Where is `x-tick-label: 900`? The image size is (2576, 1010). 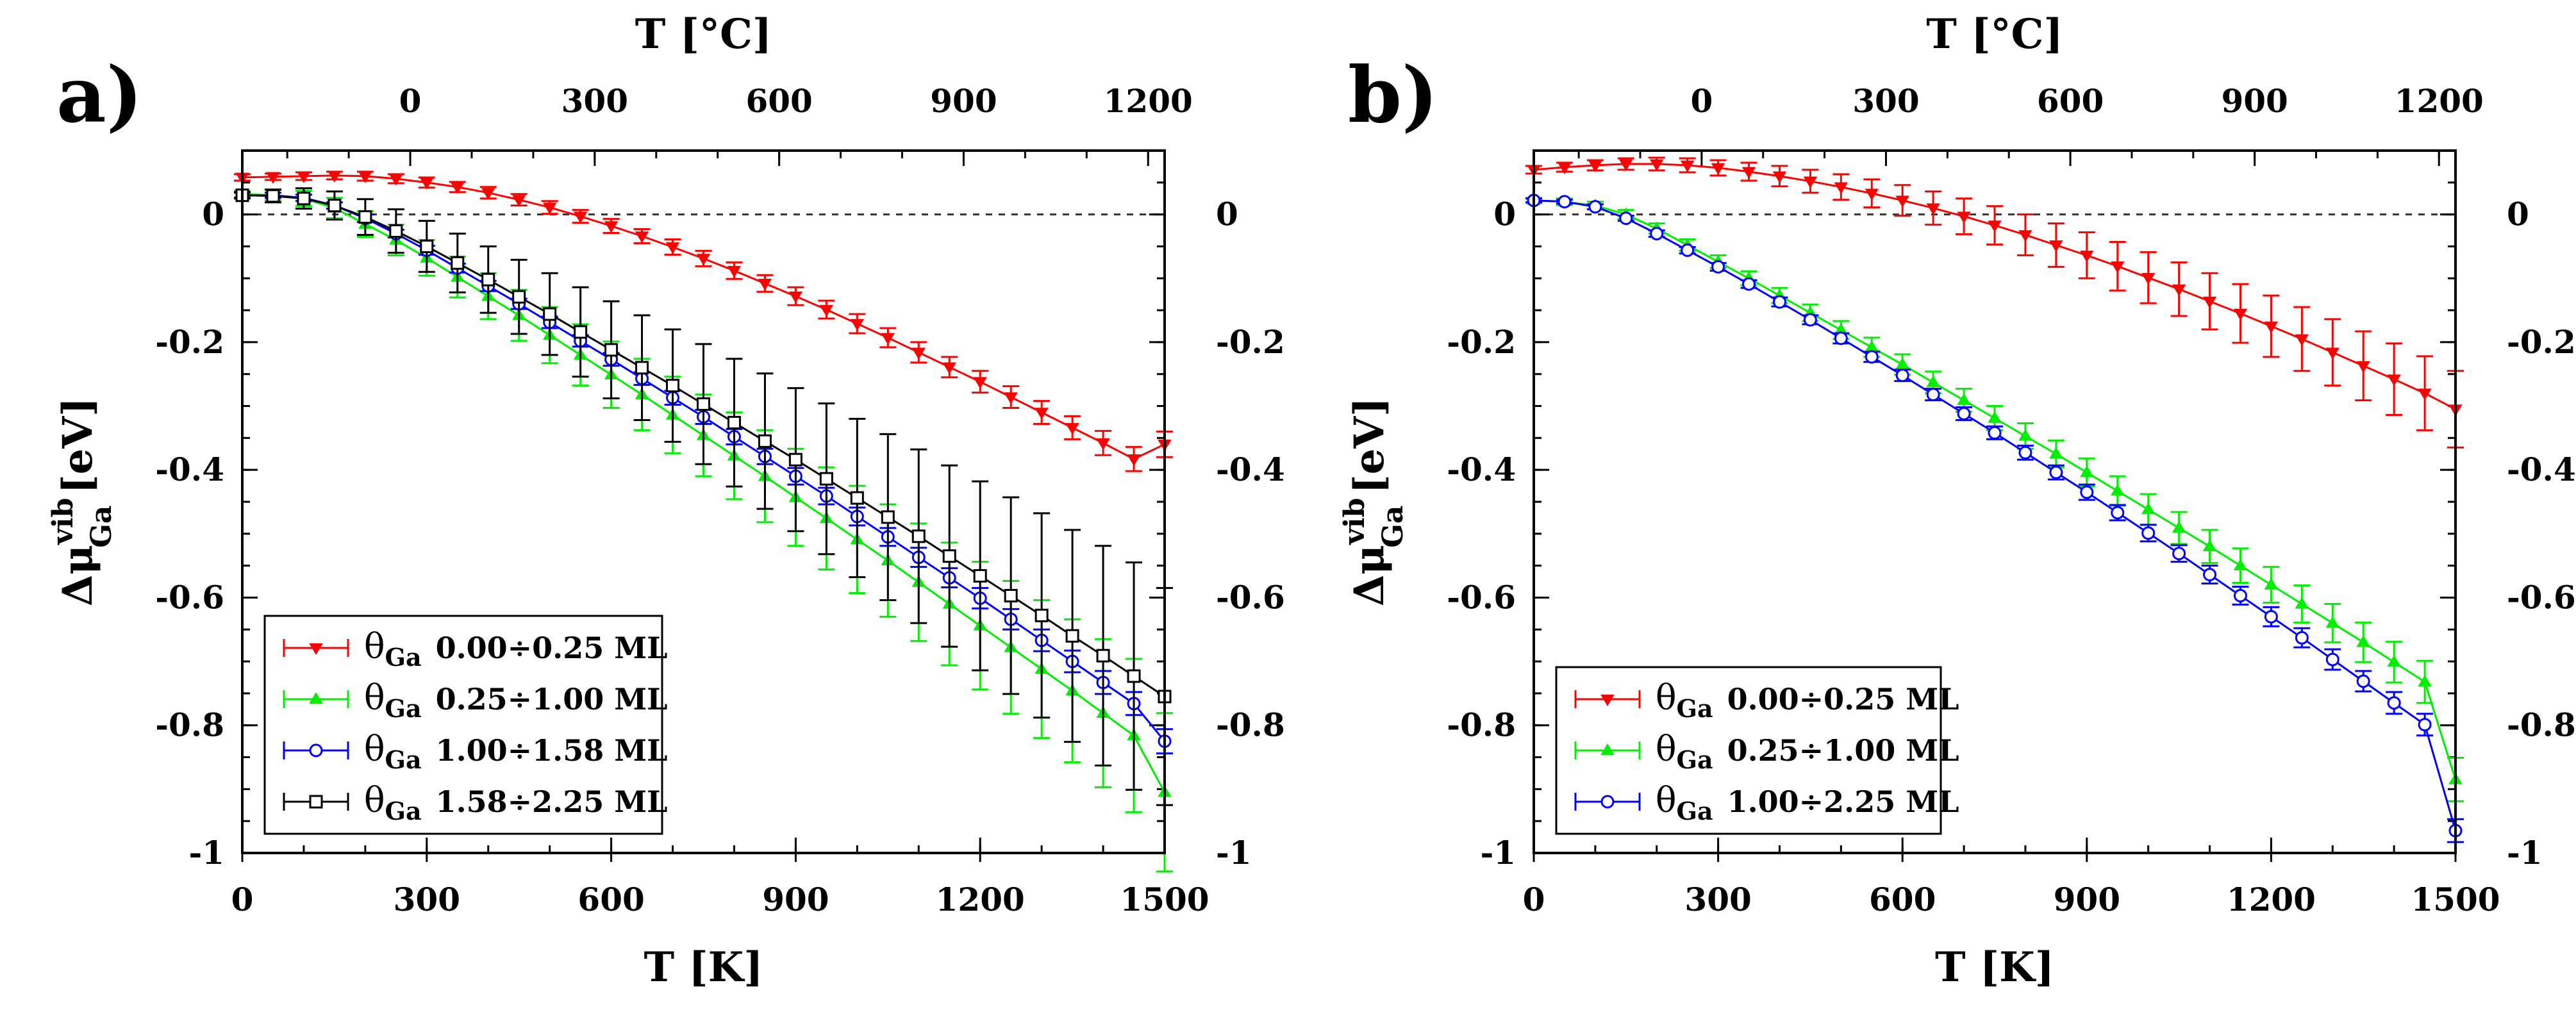
x-tick-label: 900 is located at coordinates (2087, 899).